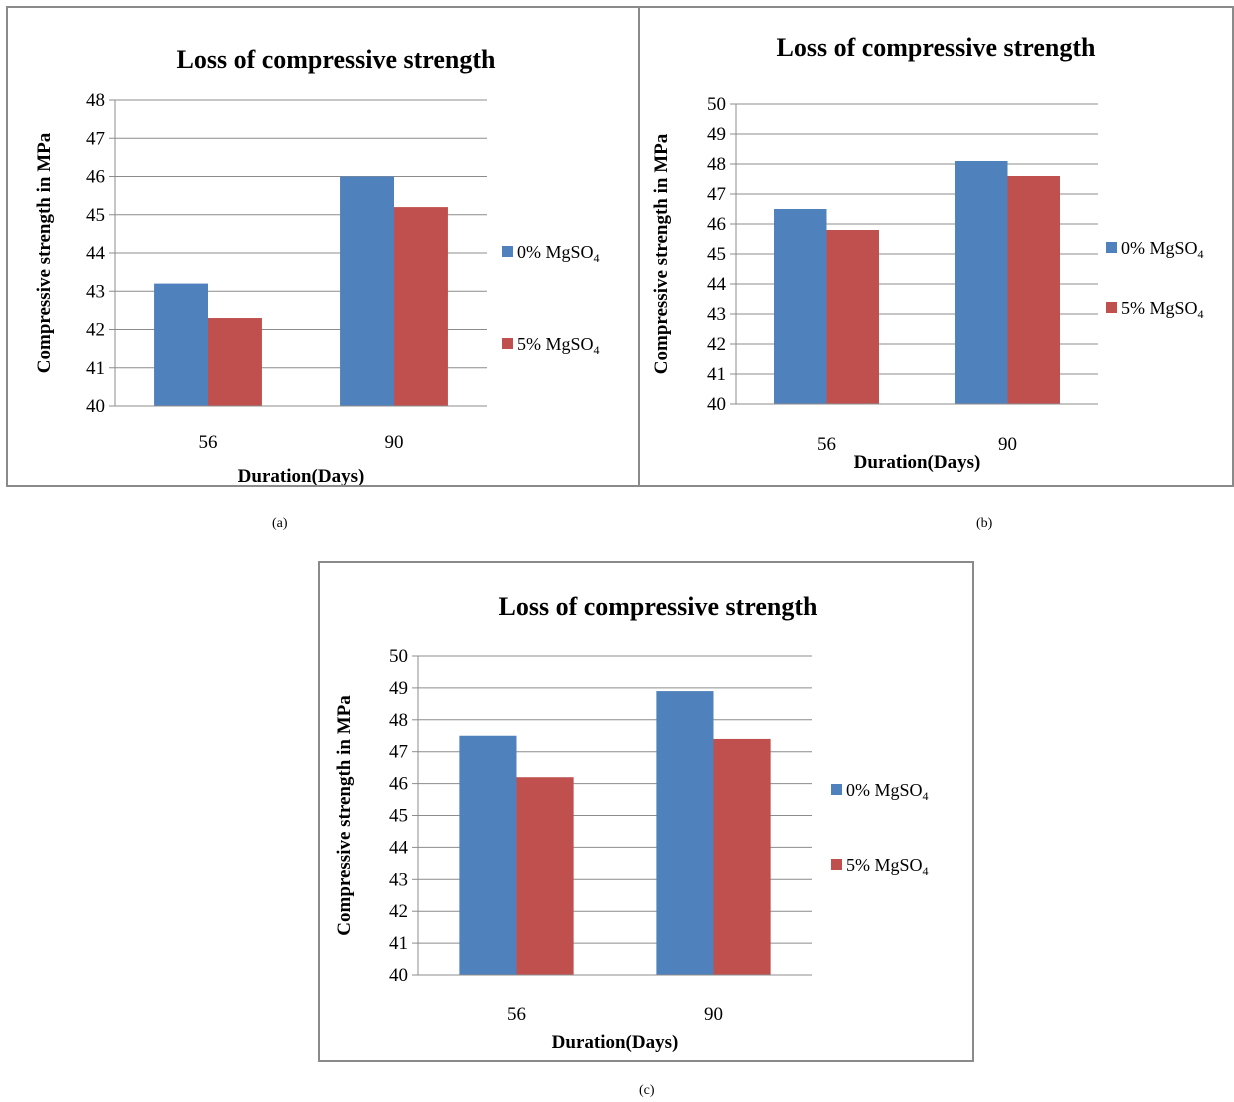 This screenshot has height=1102, width=1234. What do you see at coordinates (647, 1090) in the screenshot?
I see `caption-c: (c)` at bounding box center [647, 1090].